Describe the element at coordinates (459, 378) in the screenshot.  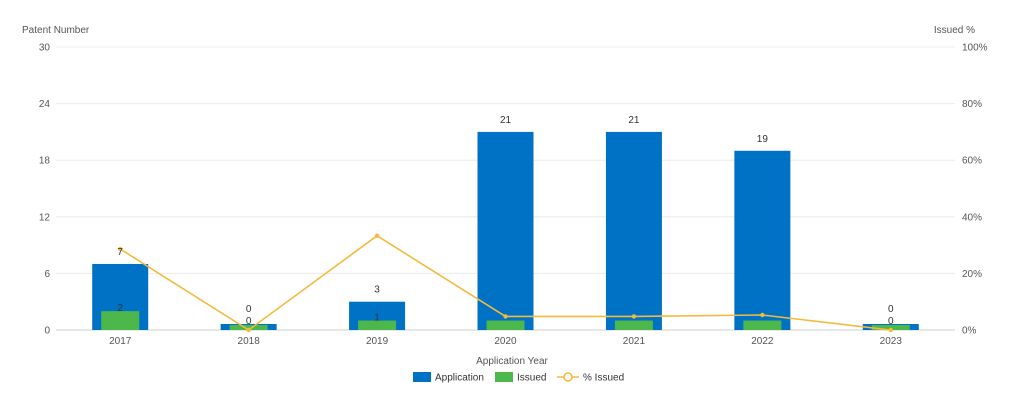
I see `legend-label-application: Application` at that location.